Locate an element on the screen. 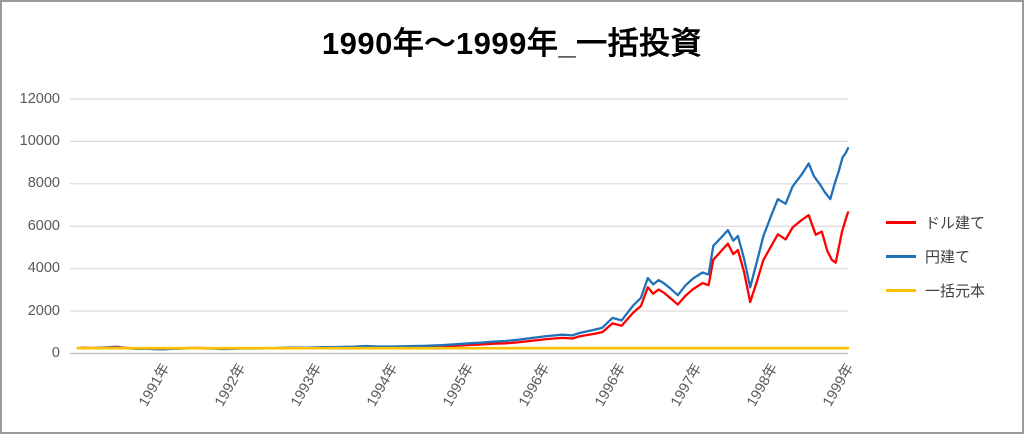 The height and width of the screenshot is (434, 1024). legend-item-usd: ドル建て is located at coordinates (935, 222).